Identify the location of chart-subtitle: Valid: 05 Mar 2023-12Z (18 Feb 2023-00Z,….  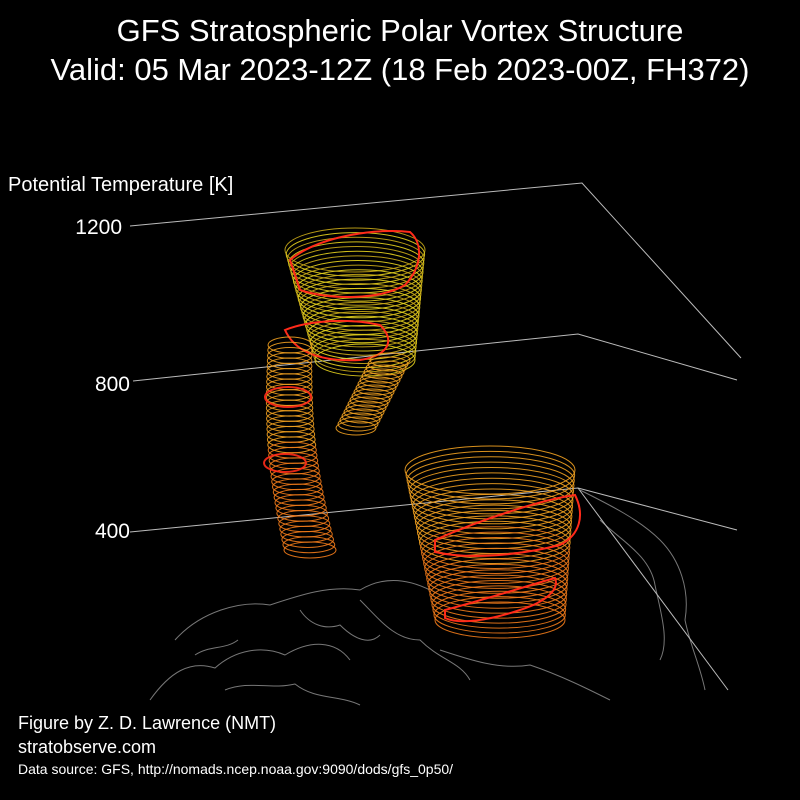
(400, 69).